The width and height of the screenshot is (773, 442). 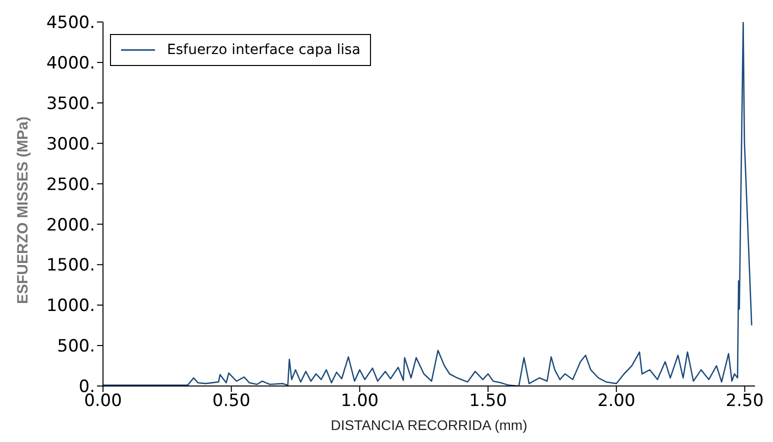 What do you see at coordinates (70, 63) in the screenshot?
I see `y-tick-label: 4000.` at bounding box center [70, 63].